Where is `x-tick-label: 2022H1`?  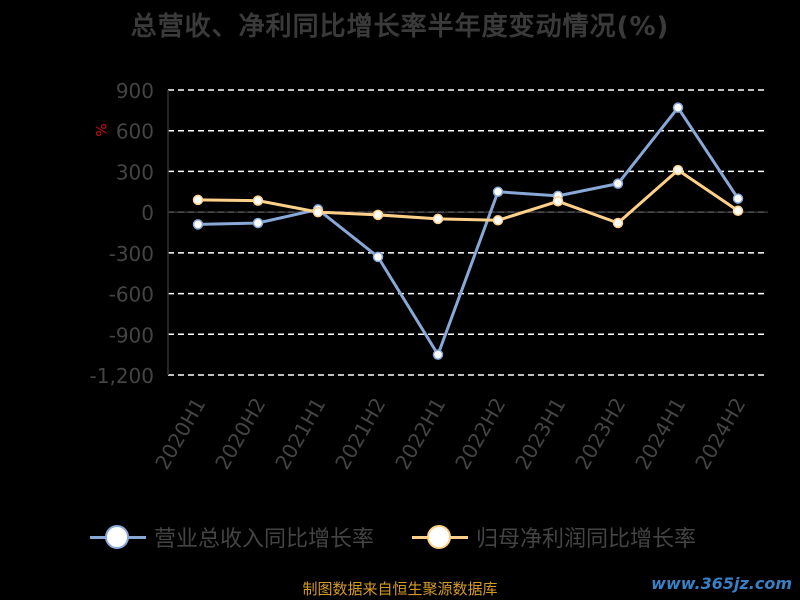
x-tick-label: 2022H1 is located at coordinates (420, 434).